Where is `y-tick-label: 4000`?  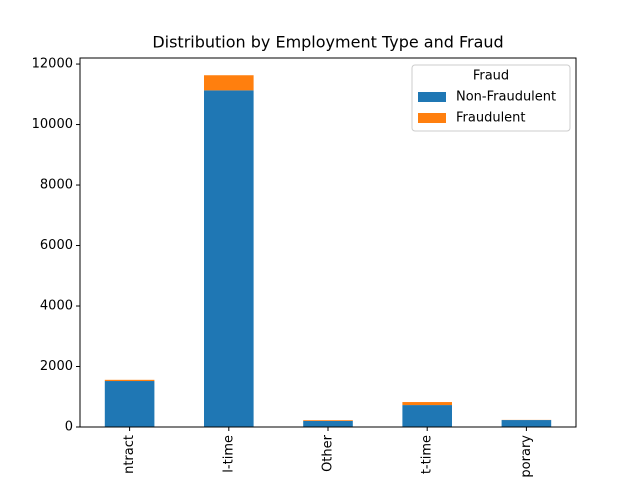 y-tick-label: 4000 is located at coordinates (56, 306).